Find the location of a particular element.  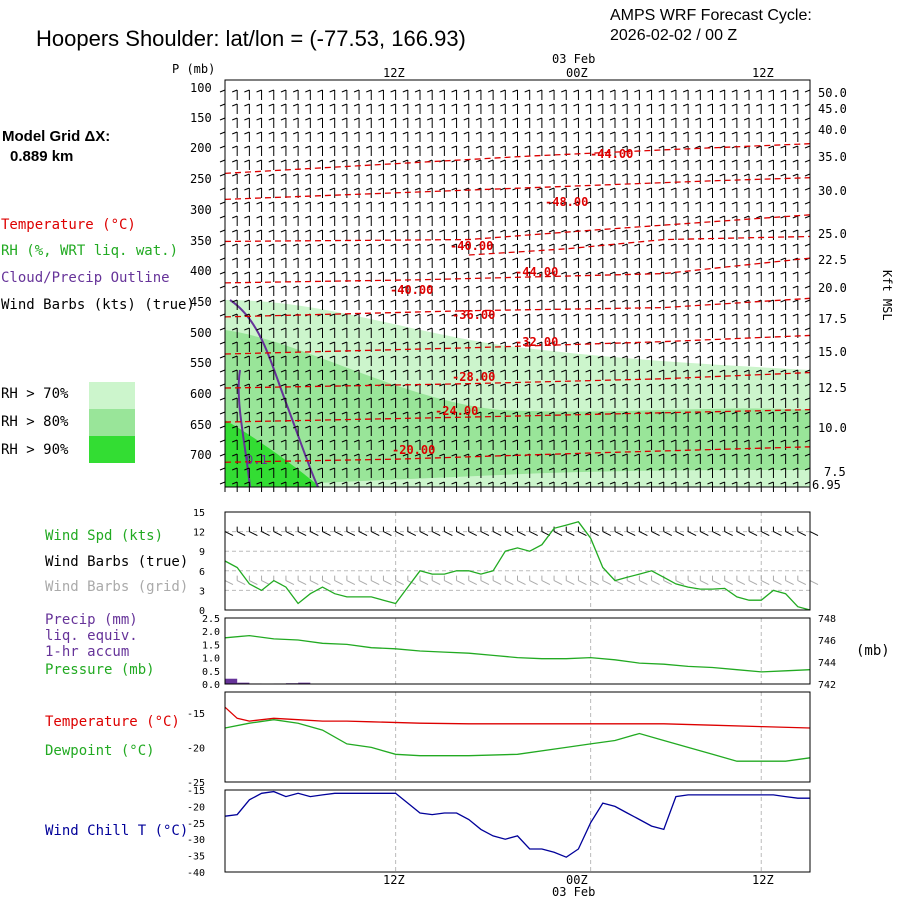

wind-chill-tick: -25 is located at coordinates (196, 824).